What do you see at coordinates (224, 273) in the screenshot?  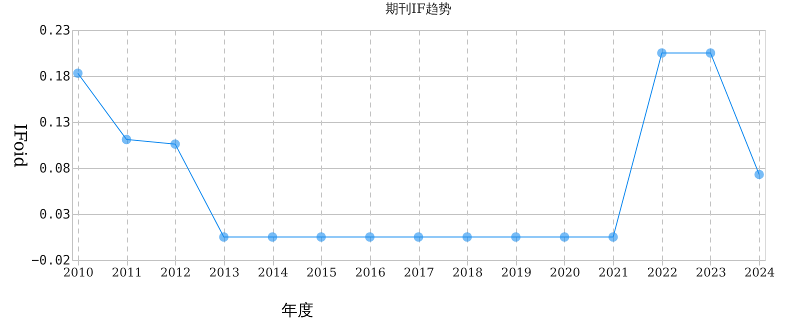 I see `x-tick-label: 2013` at bounding box center [224, 273].